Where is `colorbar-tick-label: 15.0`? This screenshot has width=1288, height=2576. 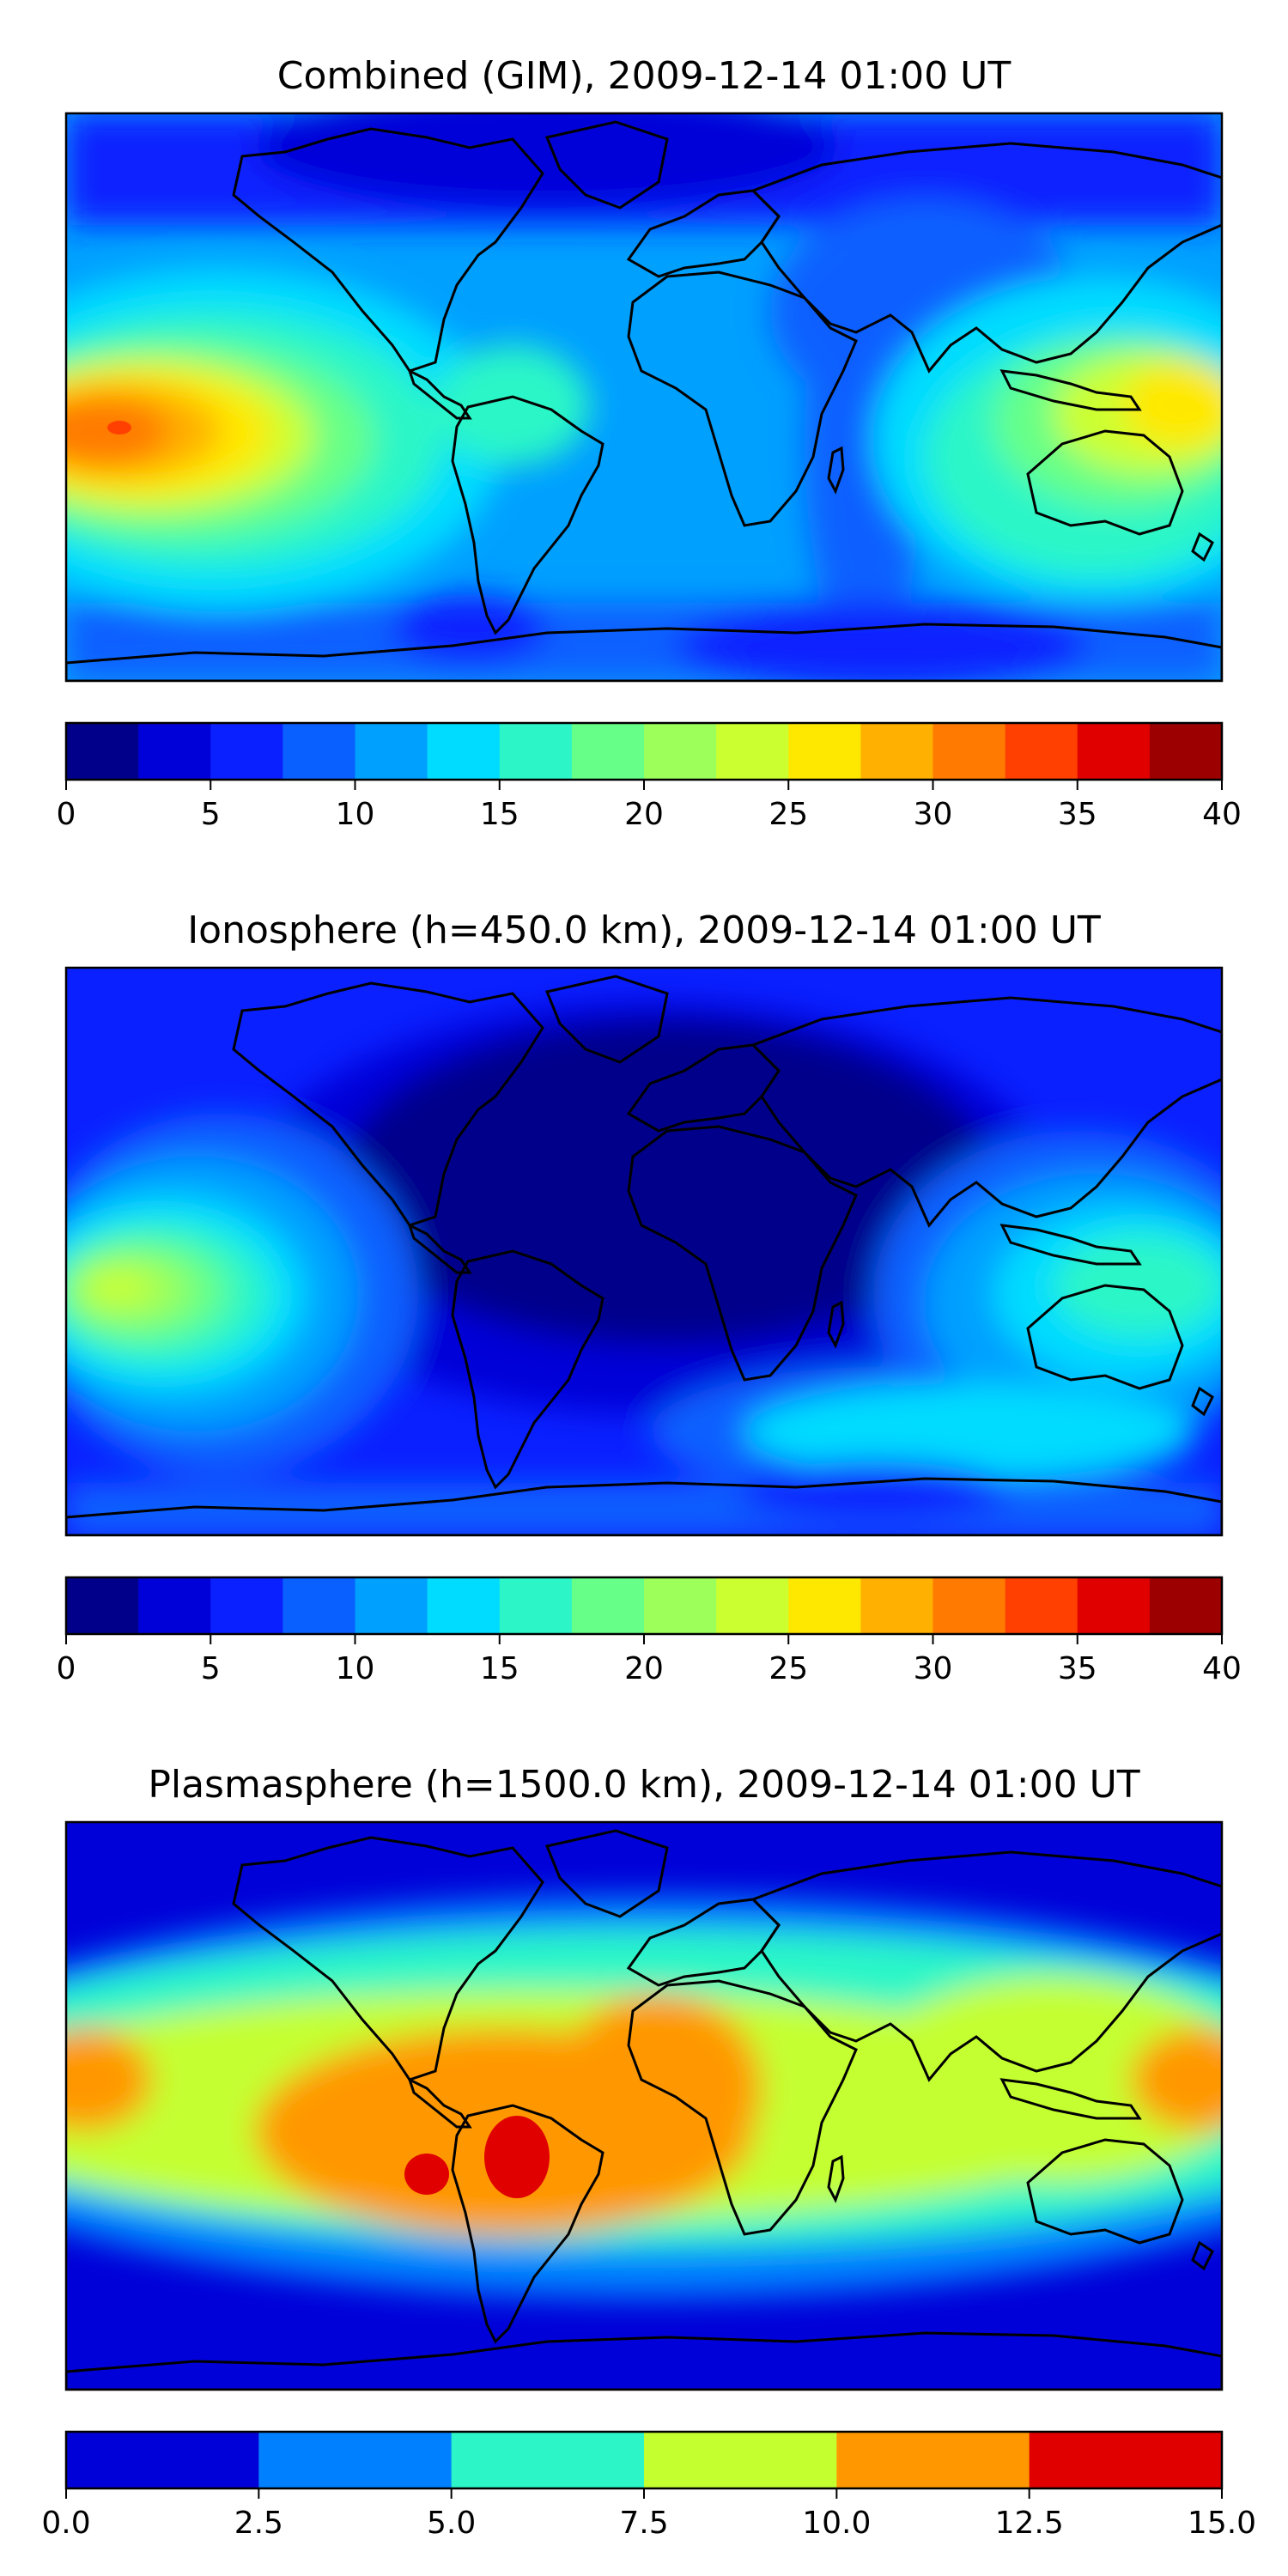
colorbar-tick-label: 15.0 is located at coordinates (1222, 2523).